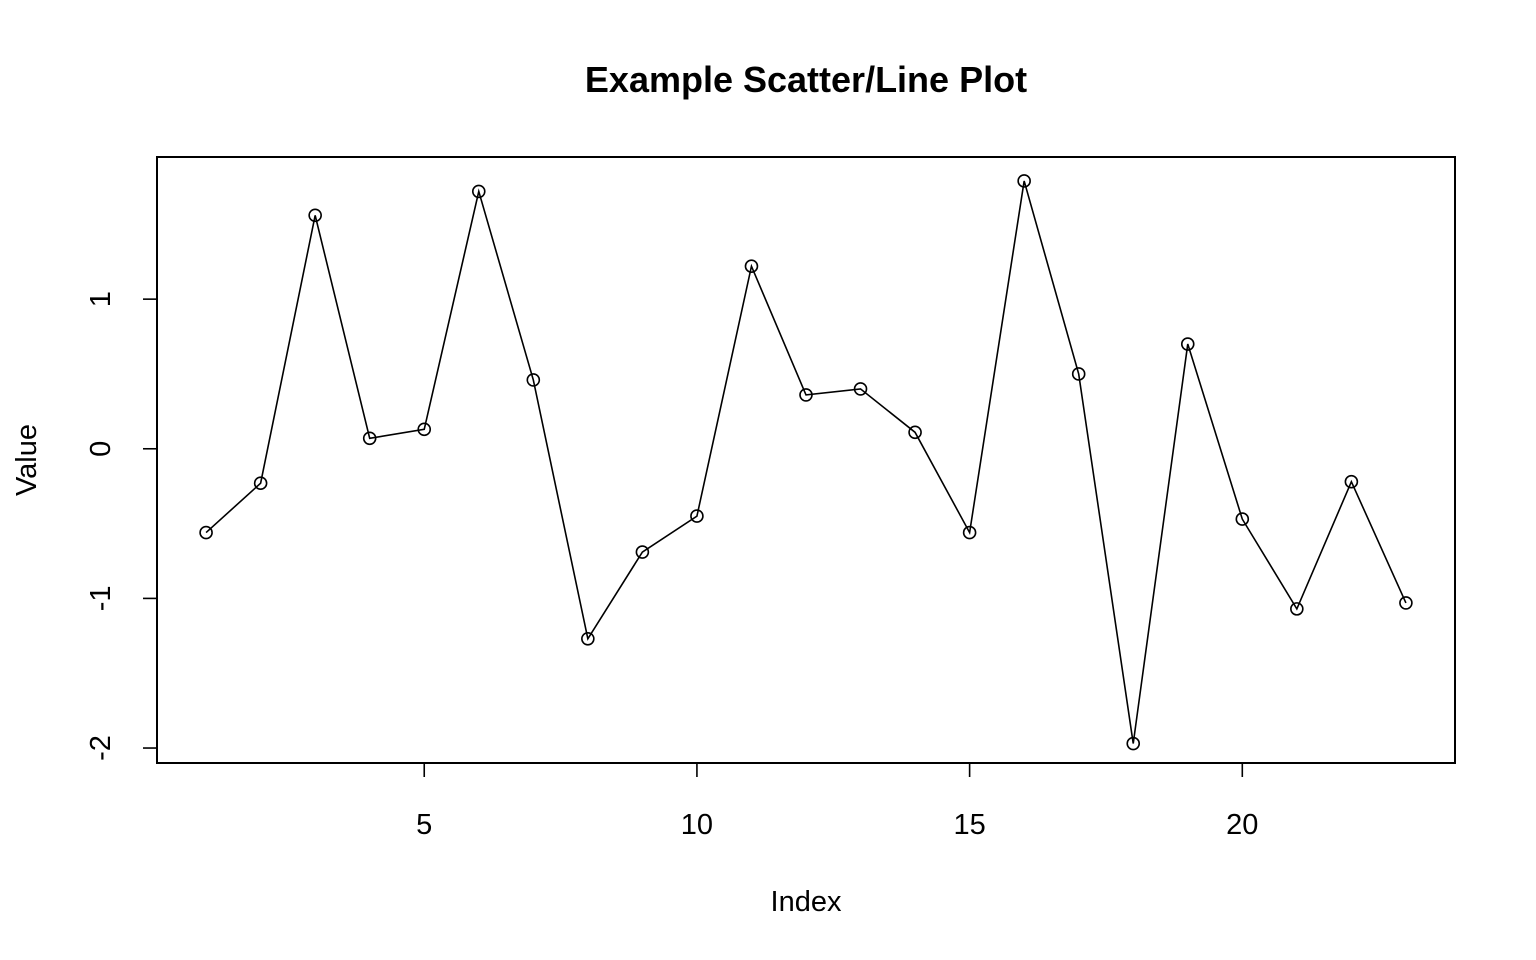 The image size is (1536, 960). I want to click on x-tick-label: 10, so click(697, 825).